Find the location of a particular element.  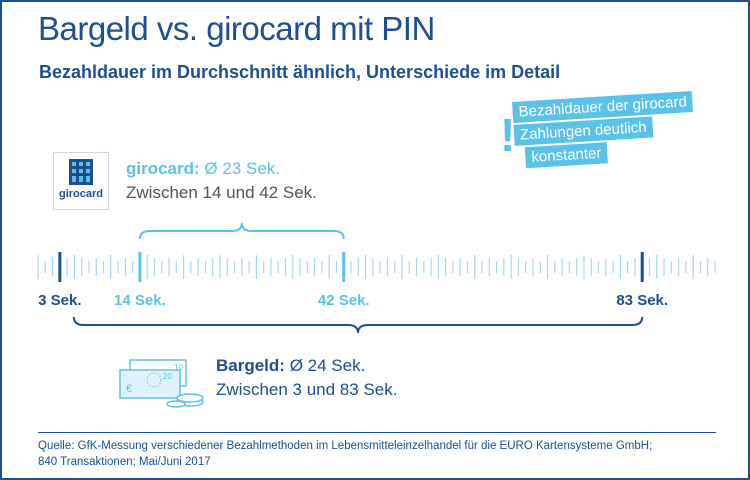

bargeld-range: Zwischen 3 und 83 Sek. is located at coordinates (307, 389).